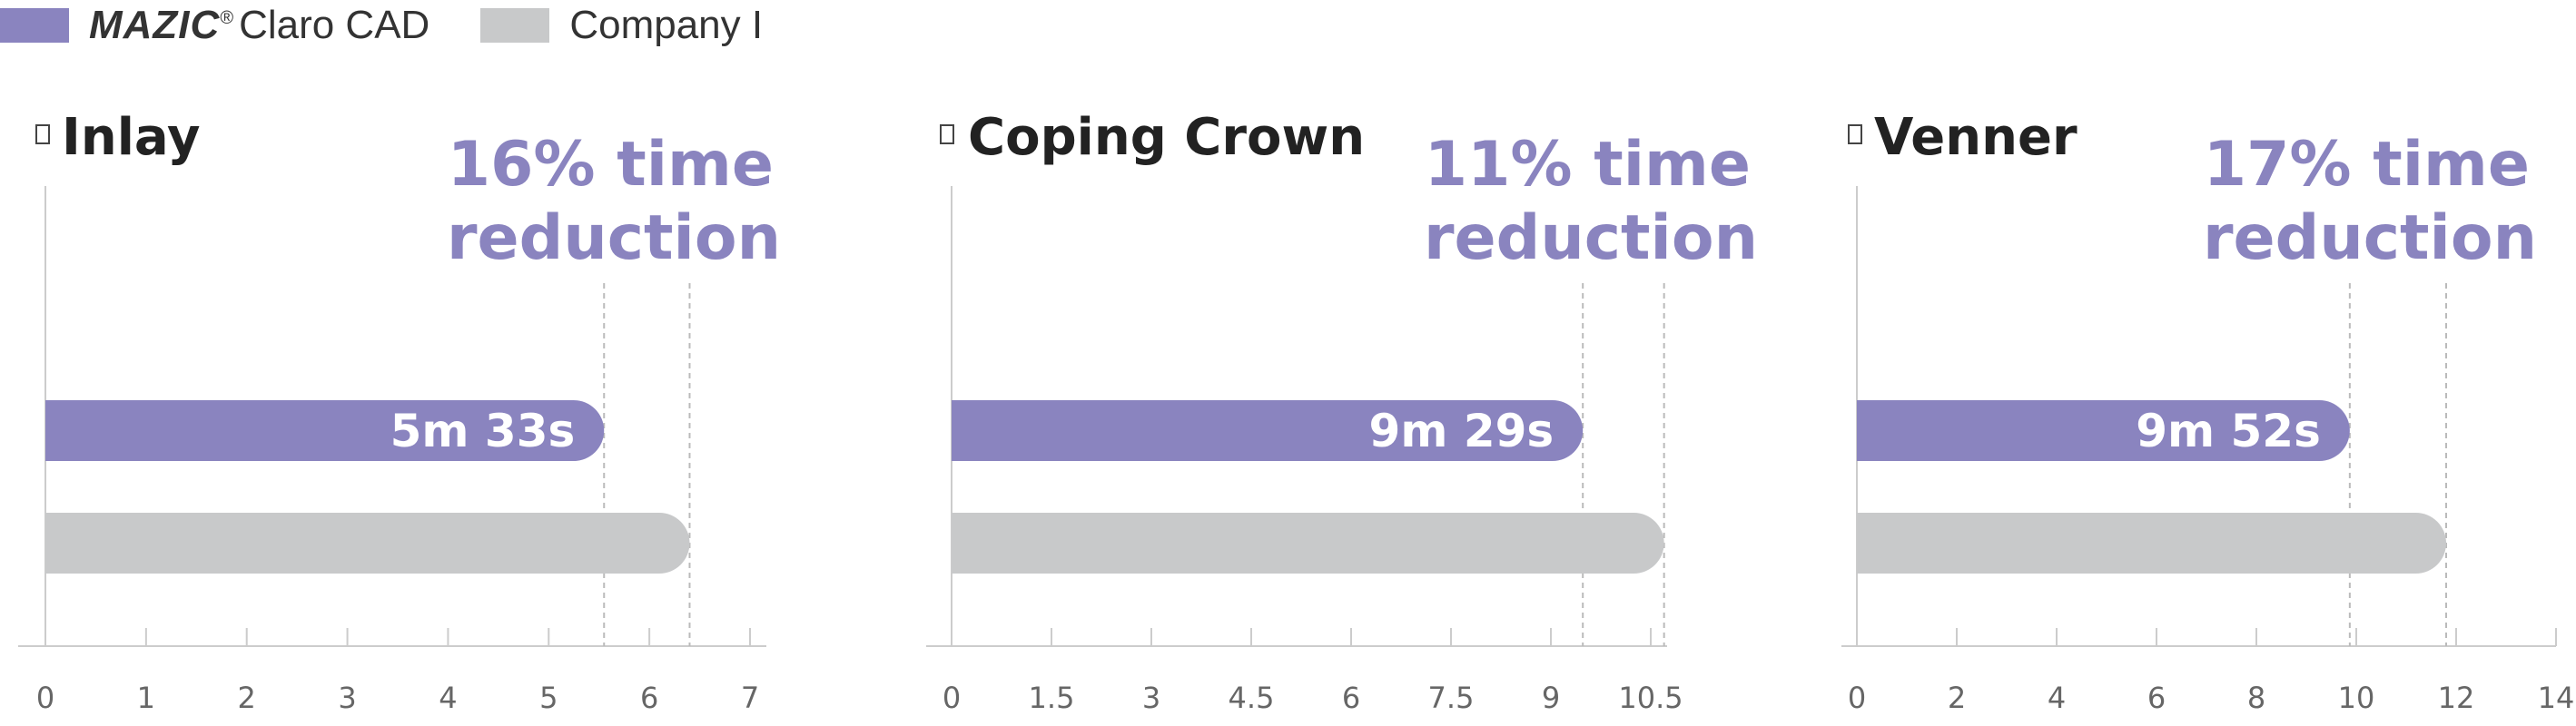  I want to click on legend-registered-mark: ®, so click(227, 18).